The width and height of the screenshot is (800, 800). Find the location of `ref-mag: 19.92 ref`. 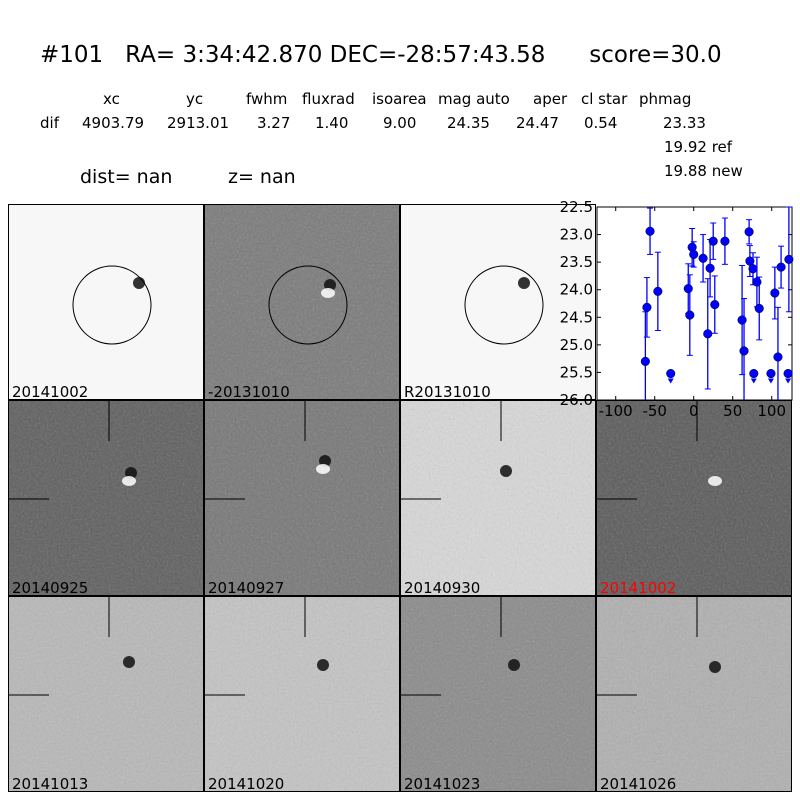

ref-mag: 19.92 ref is located at coordinates (698, 147).